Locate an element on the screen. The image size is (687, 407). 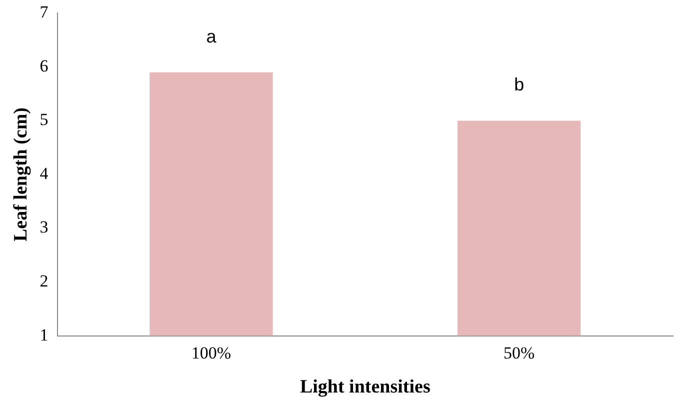
x-axis-title: Light intensities is located at coordinates (365, 387).